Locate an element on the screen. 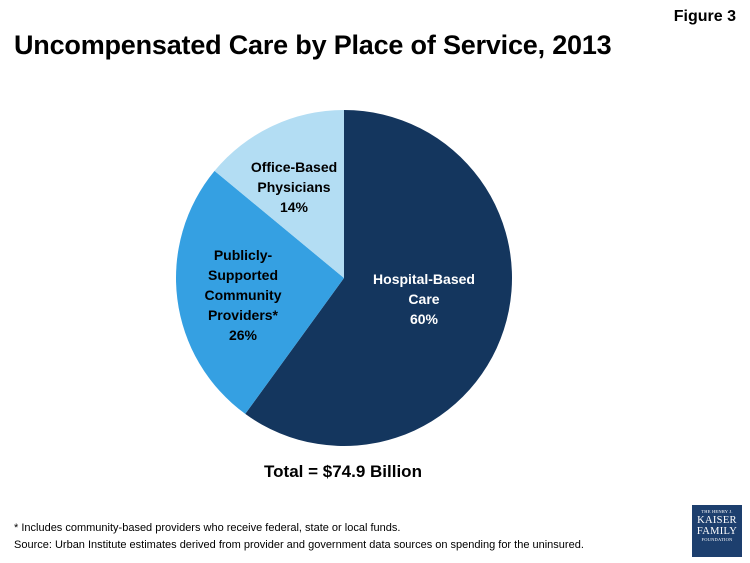 The height and width of the screenshot is (563, 750). slice-label-hospital: Hospital-Based Care 60% is located at coordinates (424, 299).